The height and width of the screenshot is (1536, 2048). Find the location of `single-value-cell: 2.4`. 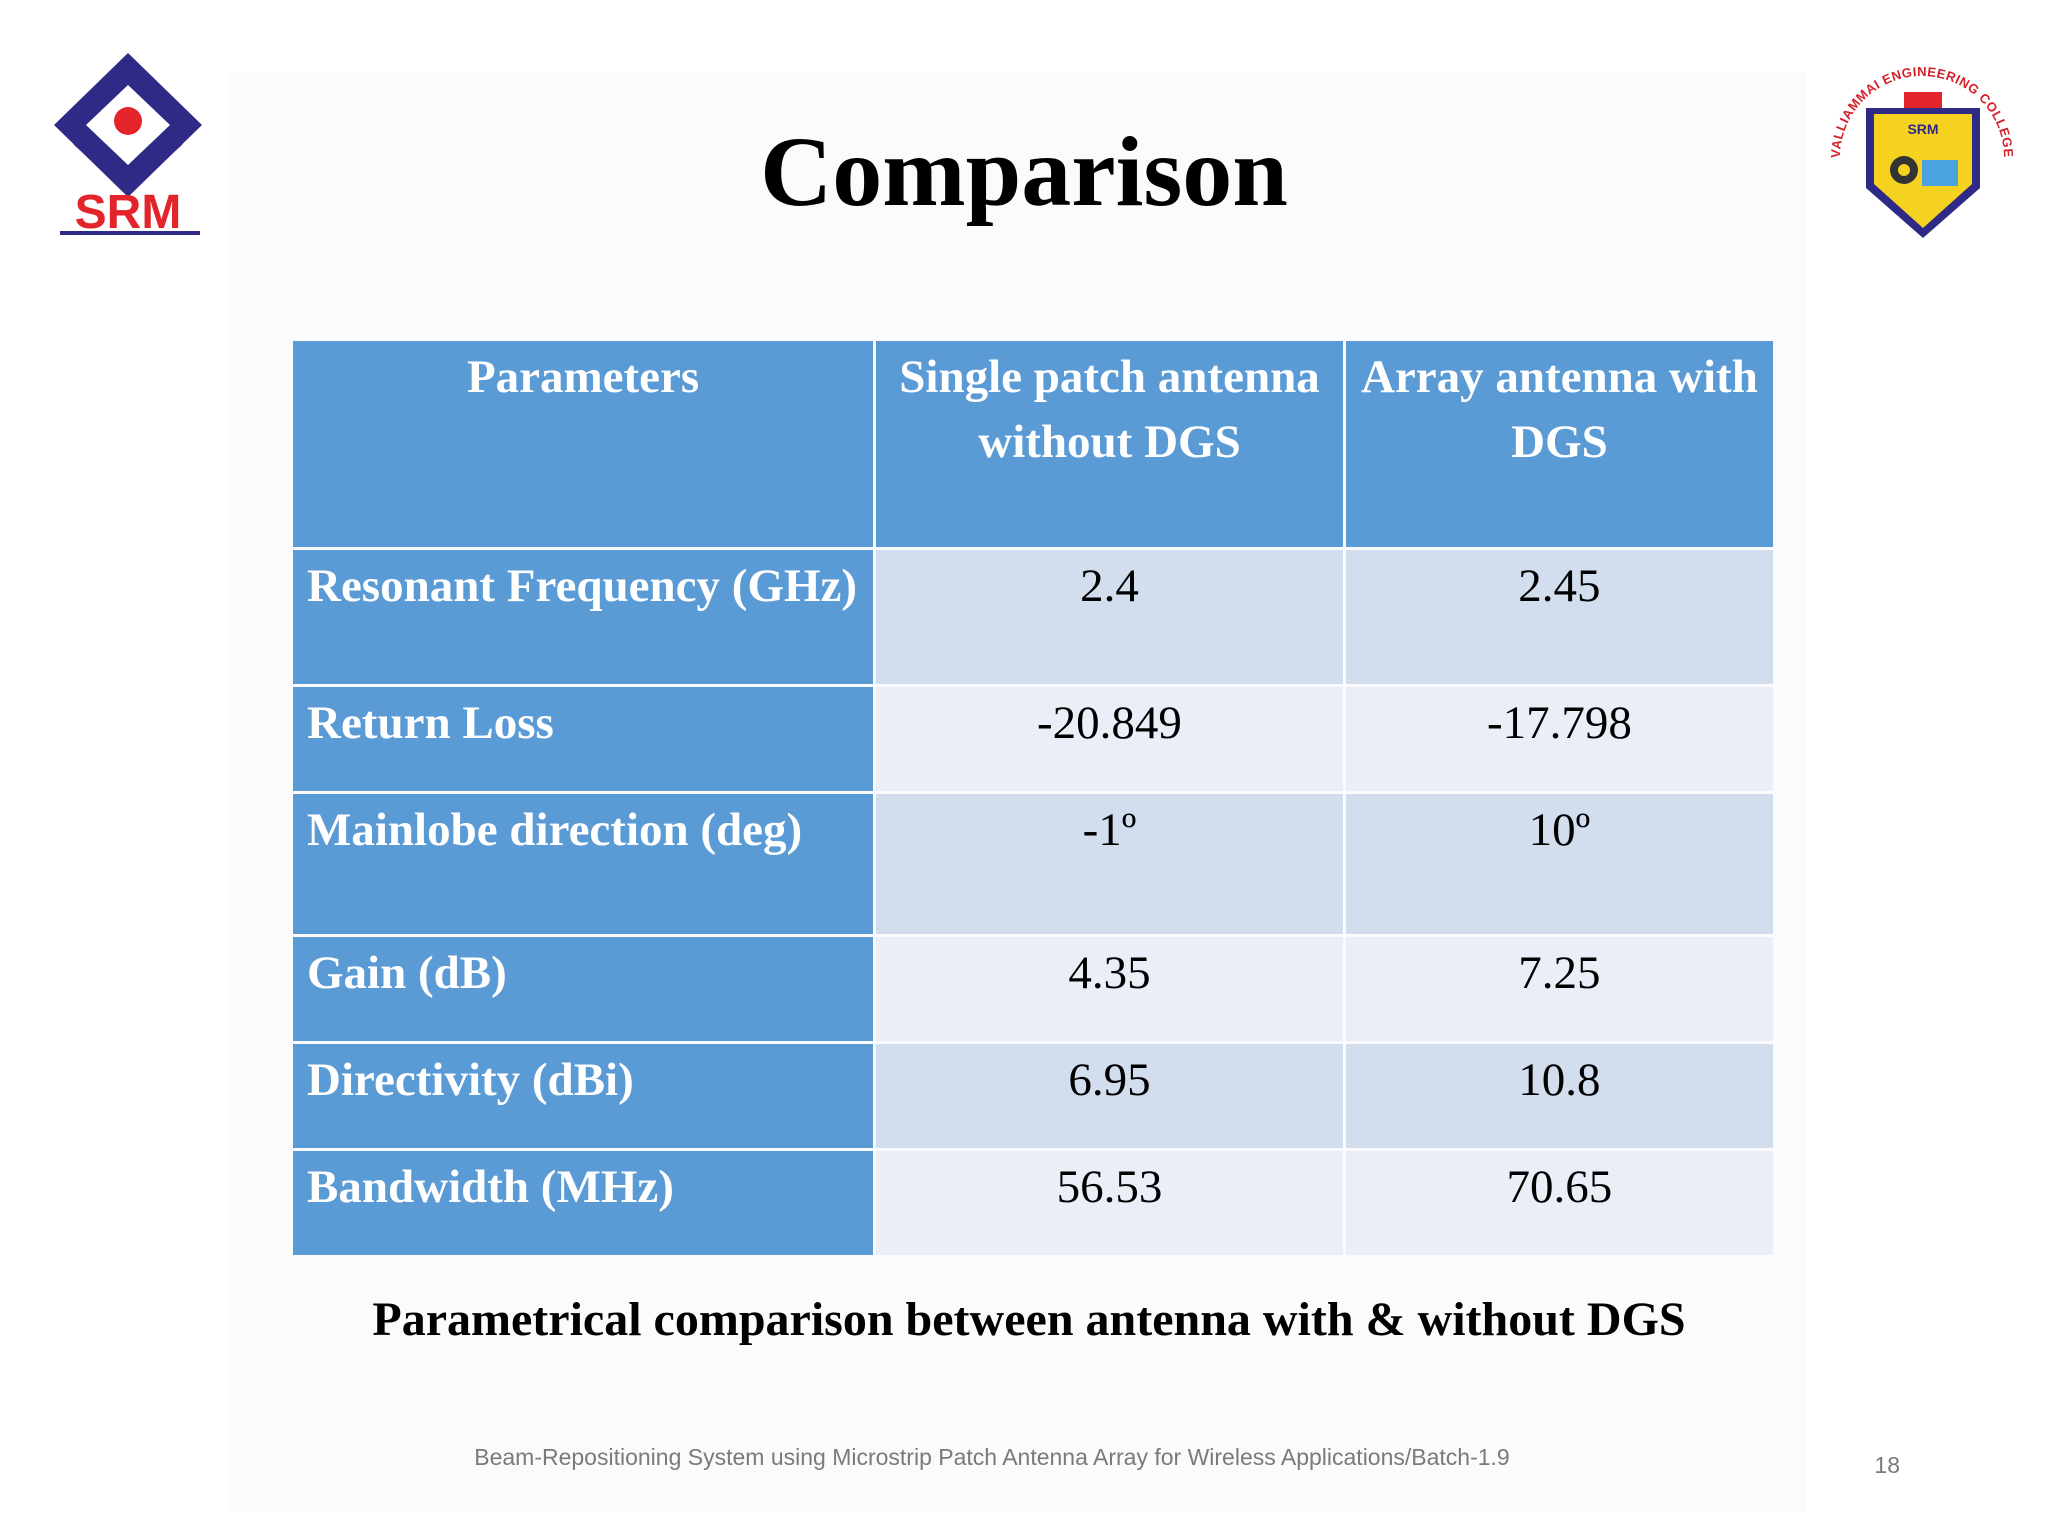

single-value-cell: 2.4 is located at coordinates (1109, 617).